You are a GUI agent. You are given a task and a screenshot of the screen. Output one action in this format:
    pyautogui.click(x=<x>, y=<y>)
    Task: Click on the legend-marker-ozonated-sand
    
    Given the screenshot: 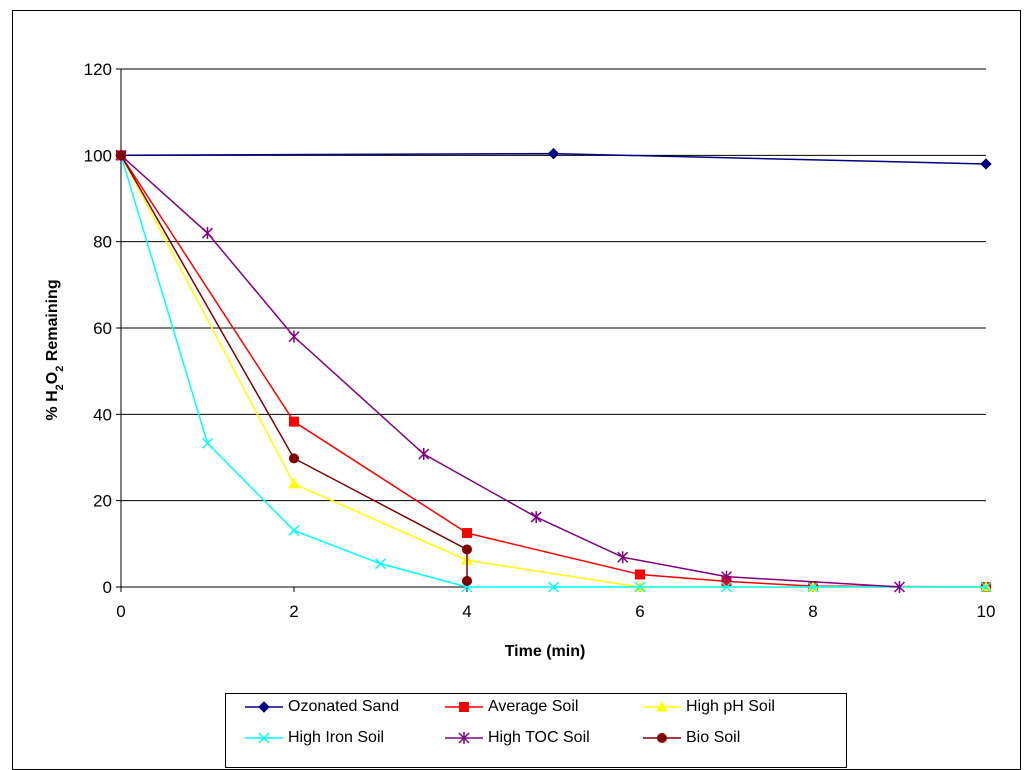 What is the action you would take?
    pyautogui.click(x=264, y=707)
    